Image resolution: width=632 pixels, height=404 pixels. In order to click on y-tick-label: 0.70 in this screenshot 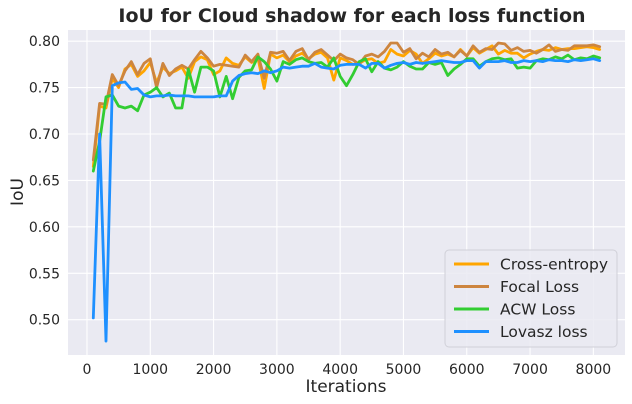, I will do `click(44, 135)`.